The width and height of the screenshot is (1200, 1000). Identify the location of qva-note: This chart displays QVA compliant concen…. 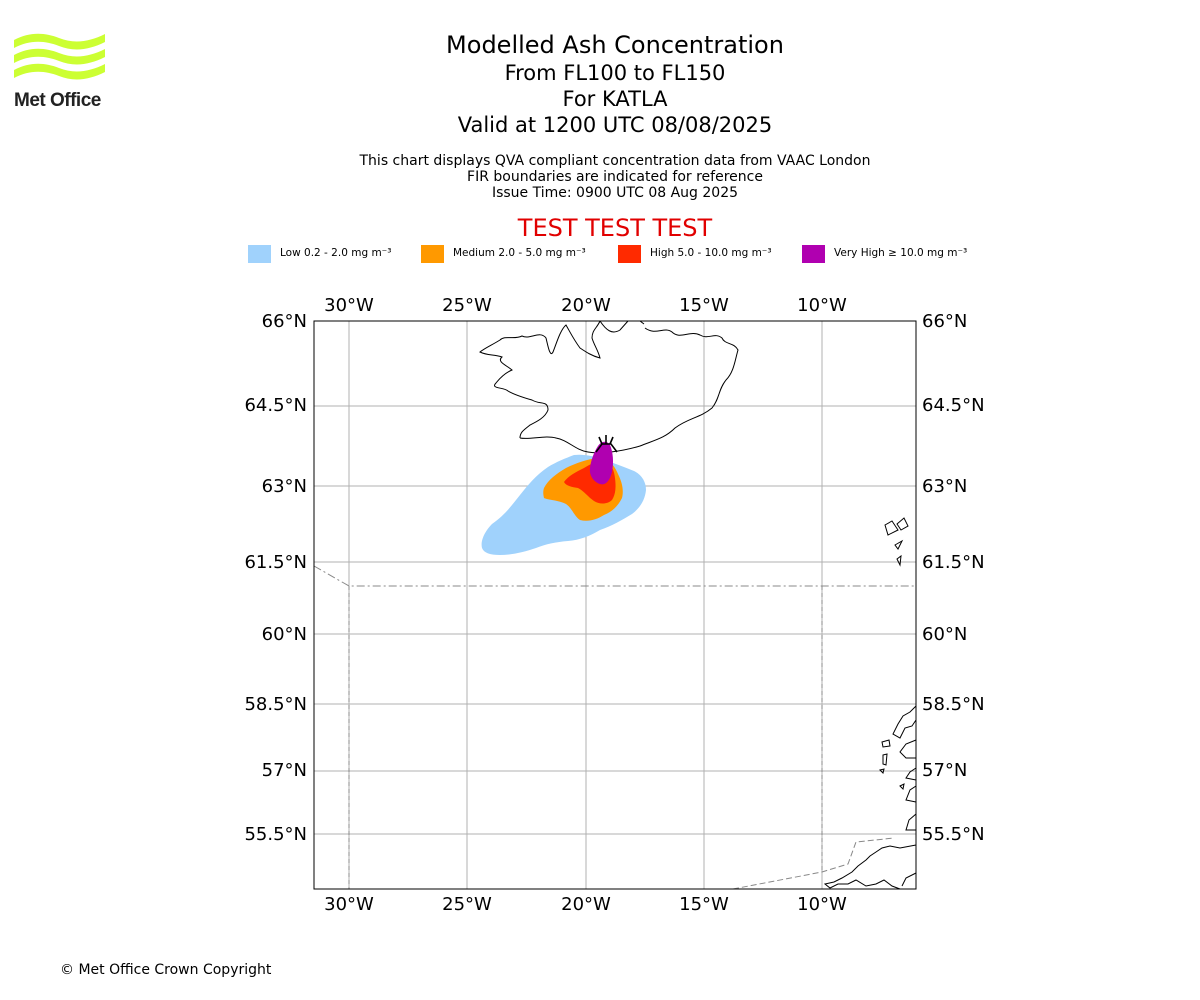
(615, 161).